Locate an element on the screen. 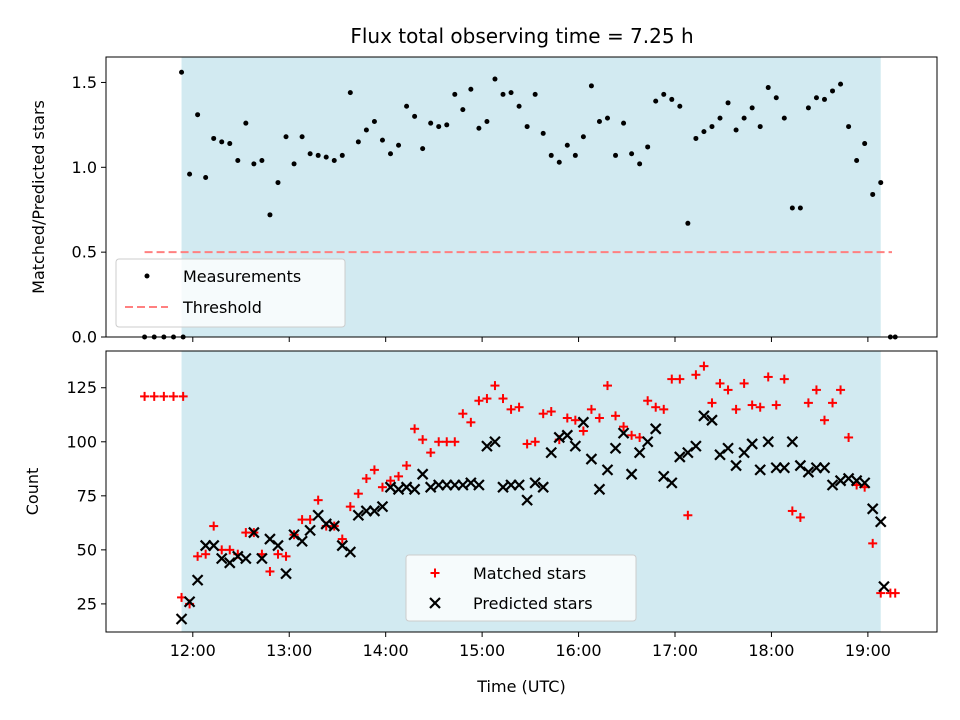  x-tick-label: 16:00 is located at coordinates (579, 650).